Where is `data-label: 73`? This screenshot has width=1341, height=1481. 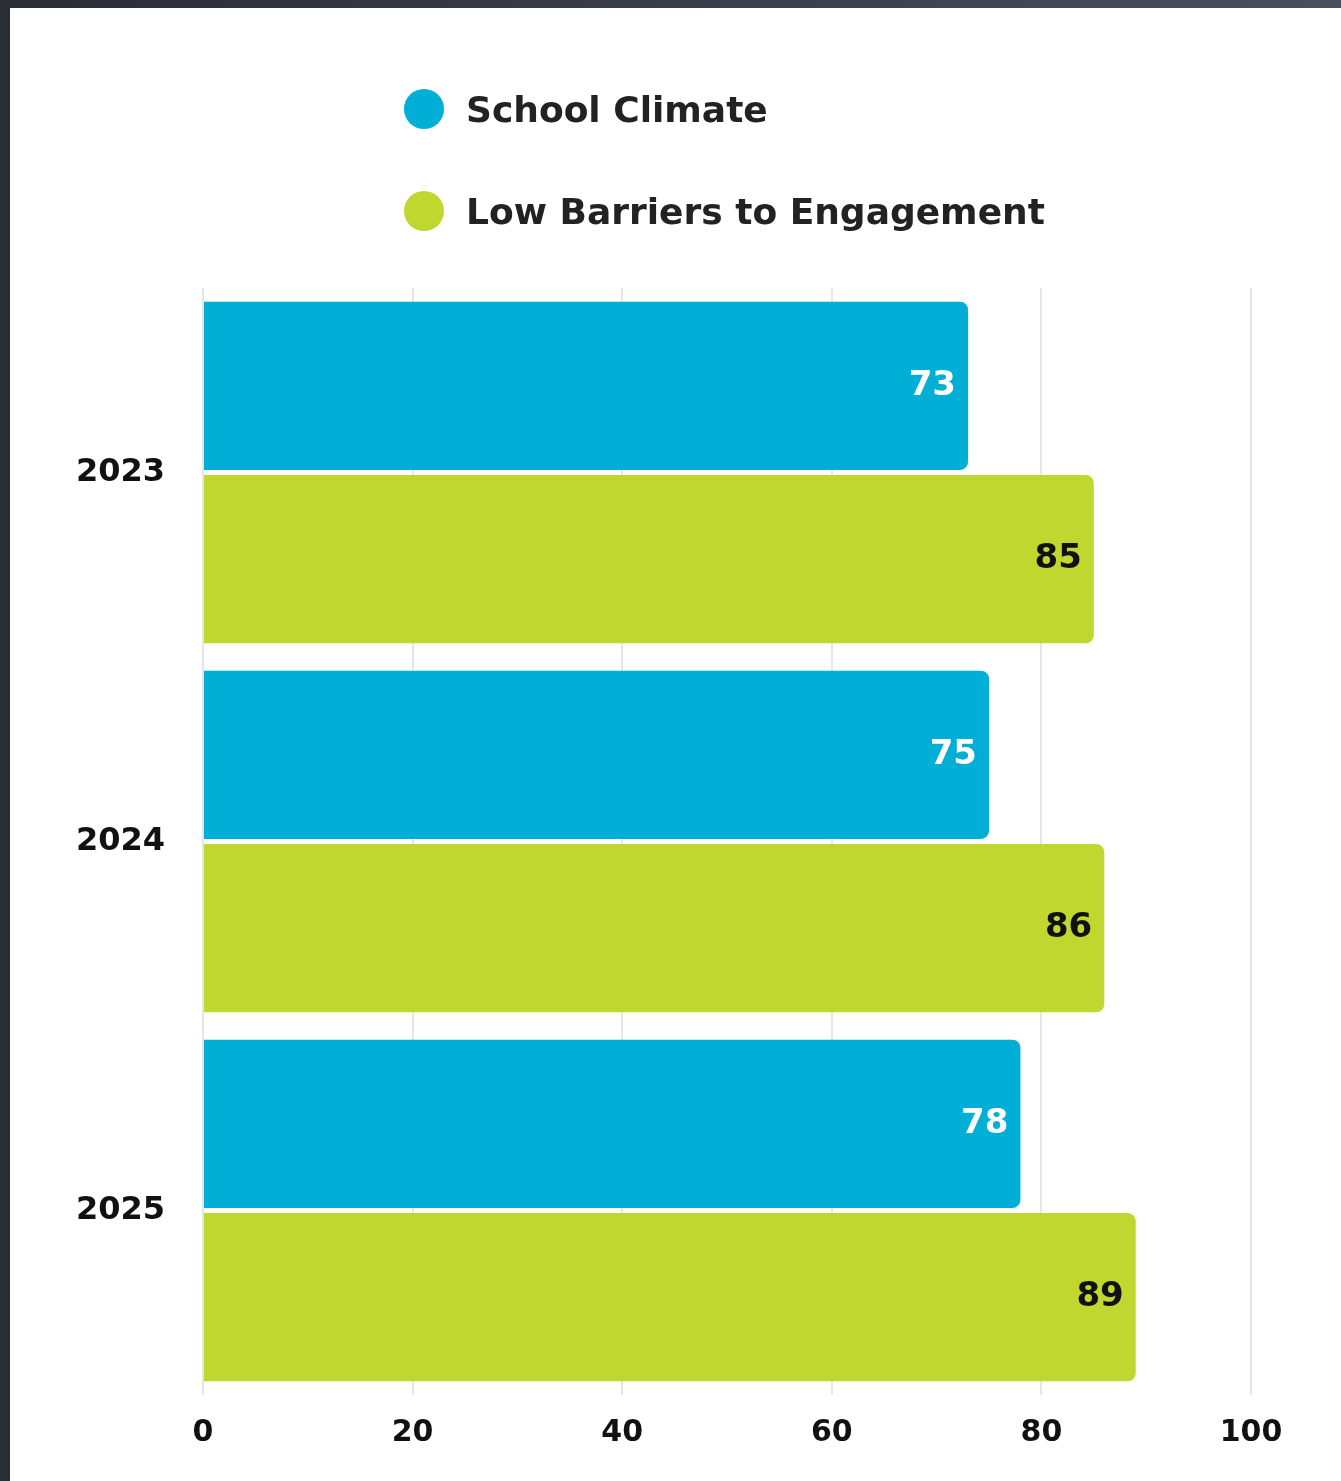
data-label: 73 is located at coordinates (932, 382).